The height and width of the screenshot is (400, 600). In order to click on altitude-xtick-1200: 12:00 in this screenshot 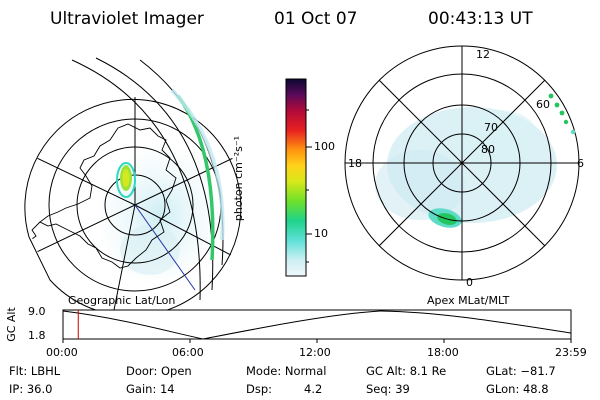, I will do `click(315, 352)`.